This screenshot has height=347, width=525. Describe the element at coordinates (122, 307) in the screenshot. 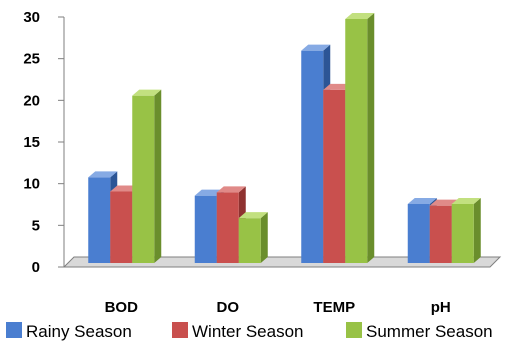

I see `x-category-label: BOD` at that location.